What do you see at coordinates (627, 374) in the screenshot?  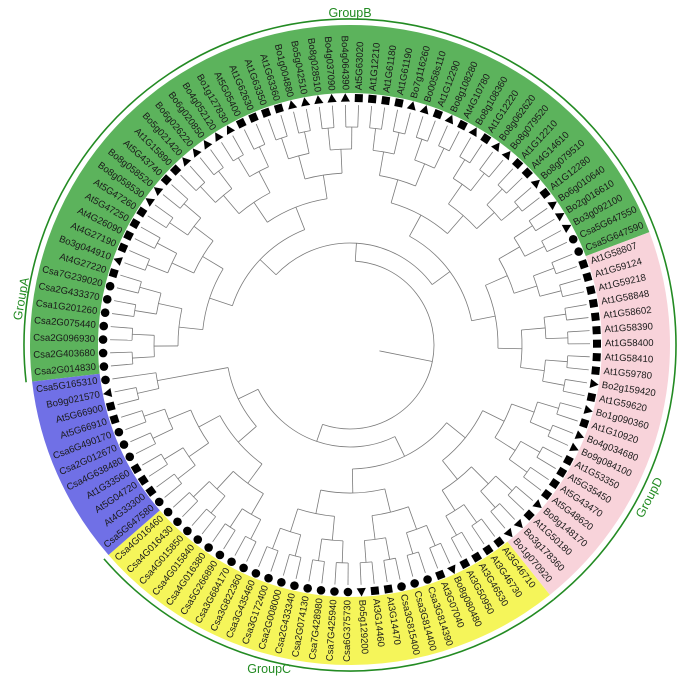 I see `leaf-label: At1G59780` at bounding box center [627, 374].